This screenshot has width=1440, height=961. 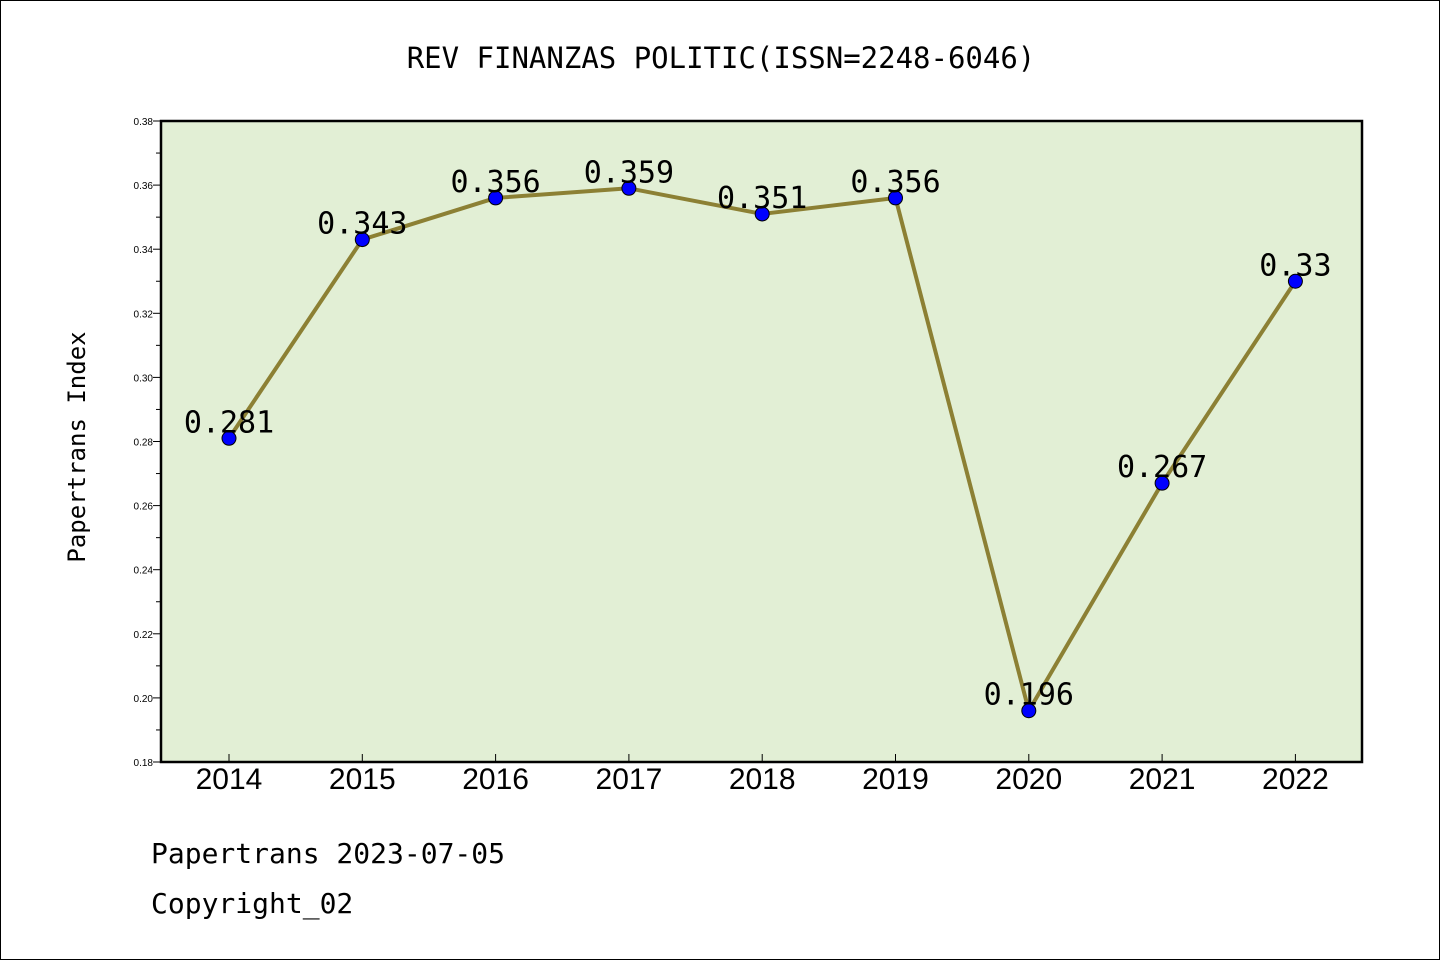 I want to click on x-tick-label: 2019, so click(x=895, y=779).